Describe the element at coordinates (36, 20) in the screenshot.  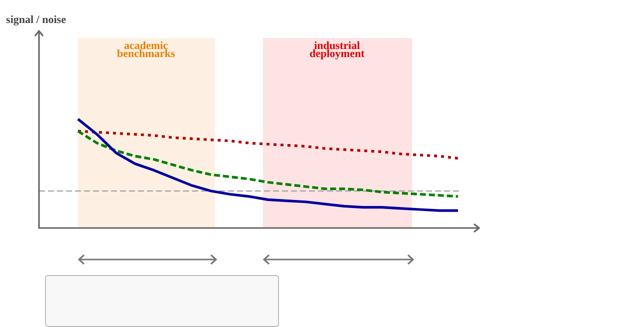
I see `text: signal / noise` at that location.